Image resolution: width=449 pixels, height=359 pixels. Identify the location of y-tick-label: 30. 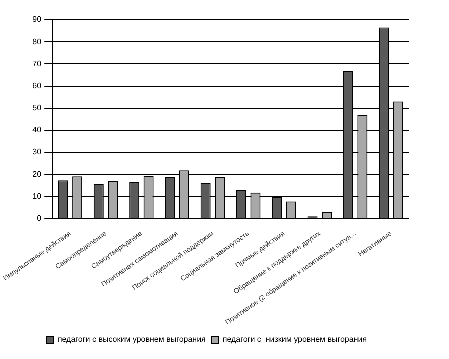
(37, 152).